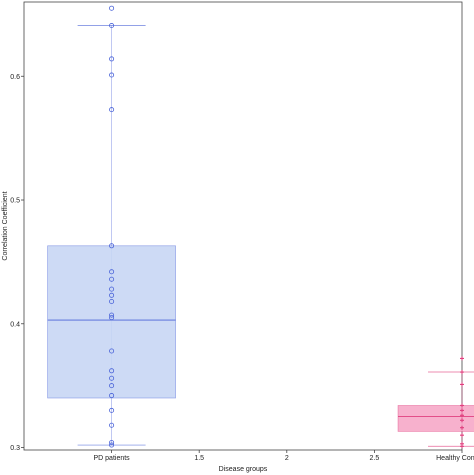 This screenshot has width=474, height=475. Describe the element at coordinates (435, 402) in the screenshot. I see `box-group-healthy-controls` at that location.